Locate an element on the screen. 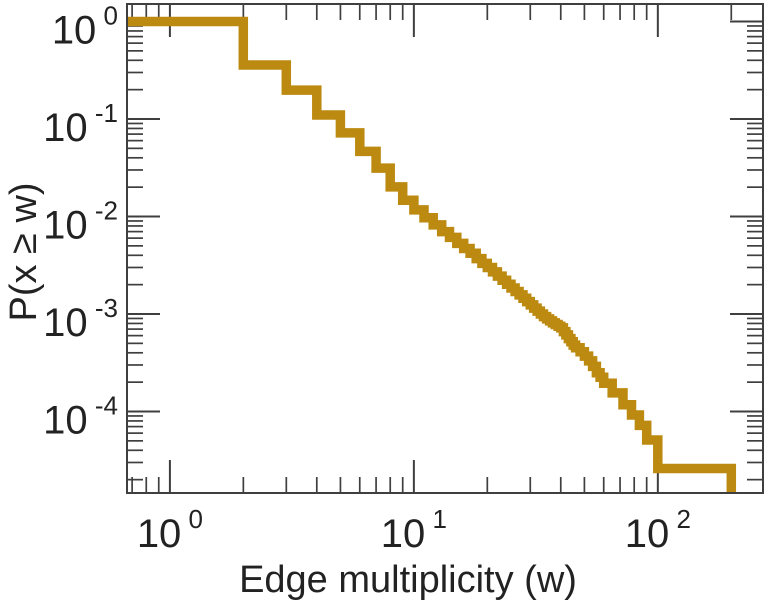  x-axis-title: Edge multiplicity (w) is located at coordinates (408, 579).